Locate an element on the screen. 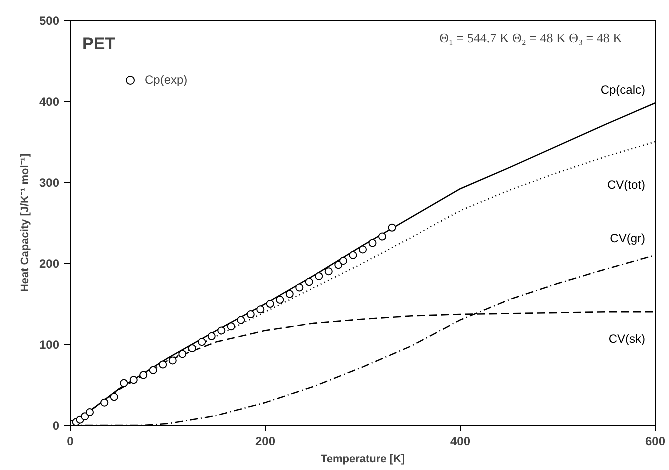  y-tick-label: 300 is located at coordinates (49, 183).